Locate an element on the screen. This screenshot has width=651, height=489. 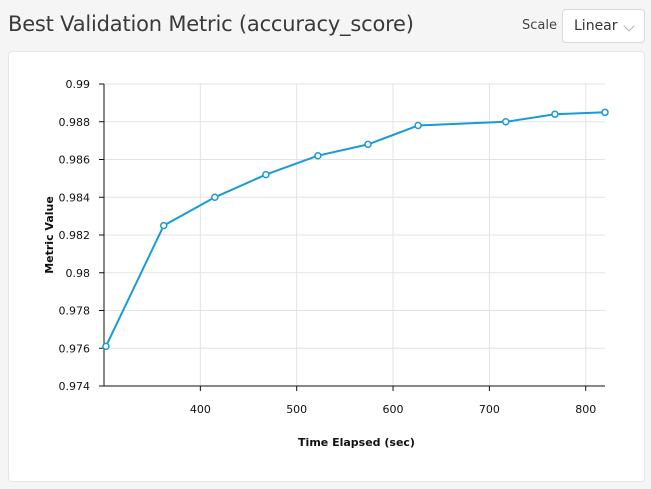
x-tick-label: 700 is located at coordinates (489, 409).